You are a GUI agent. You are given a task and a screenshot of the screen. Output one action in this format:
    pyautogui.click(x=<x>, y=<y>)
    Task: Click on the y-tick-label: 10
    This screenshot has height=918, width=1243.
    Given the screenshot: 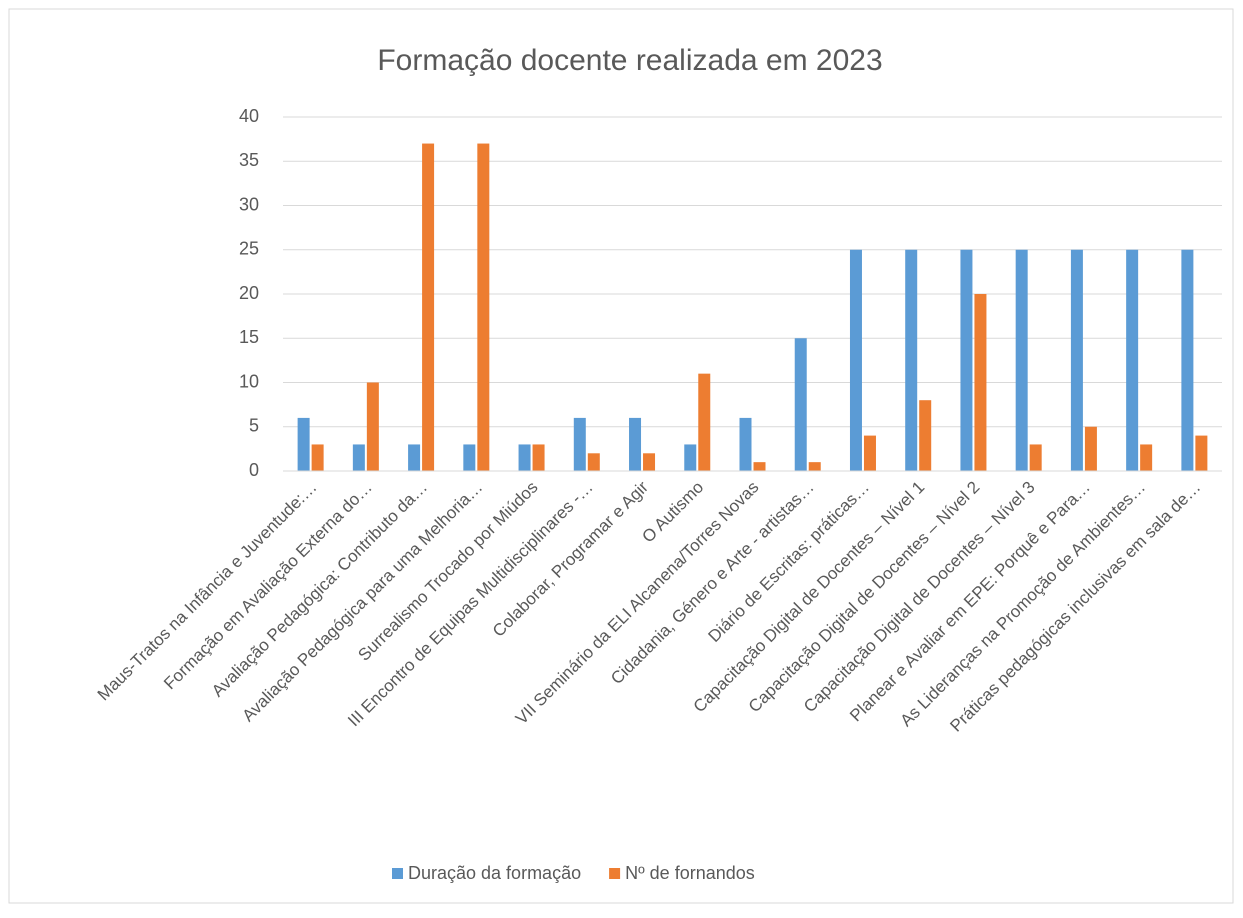 What is the action you would take?
    pyautogui.click(x=249, y=381)
    